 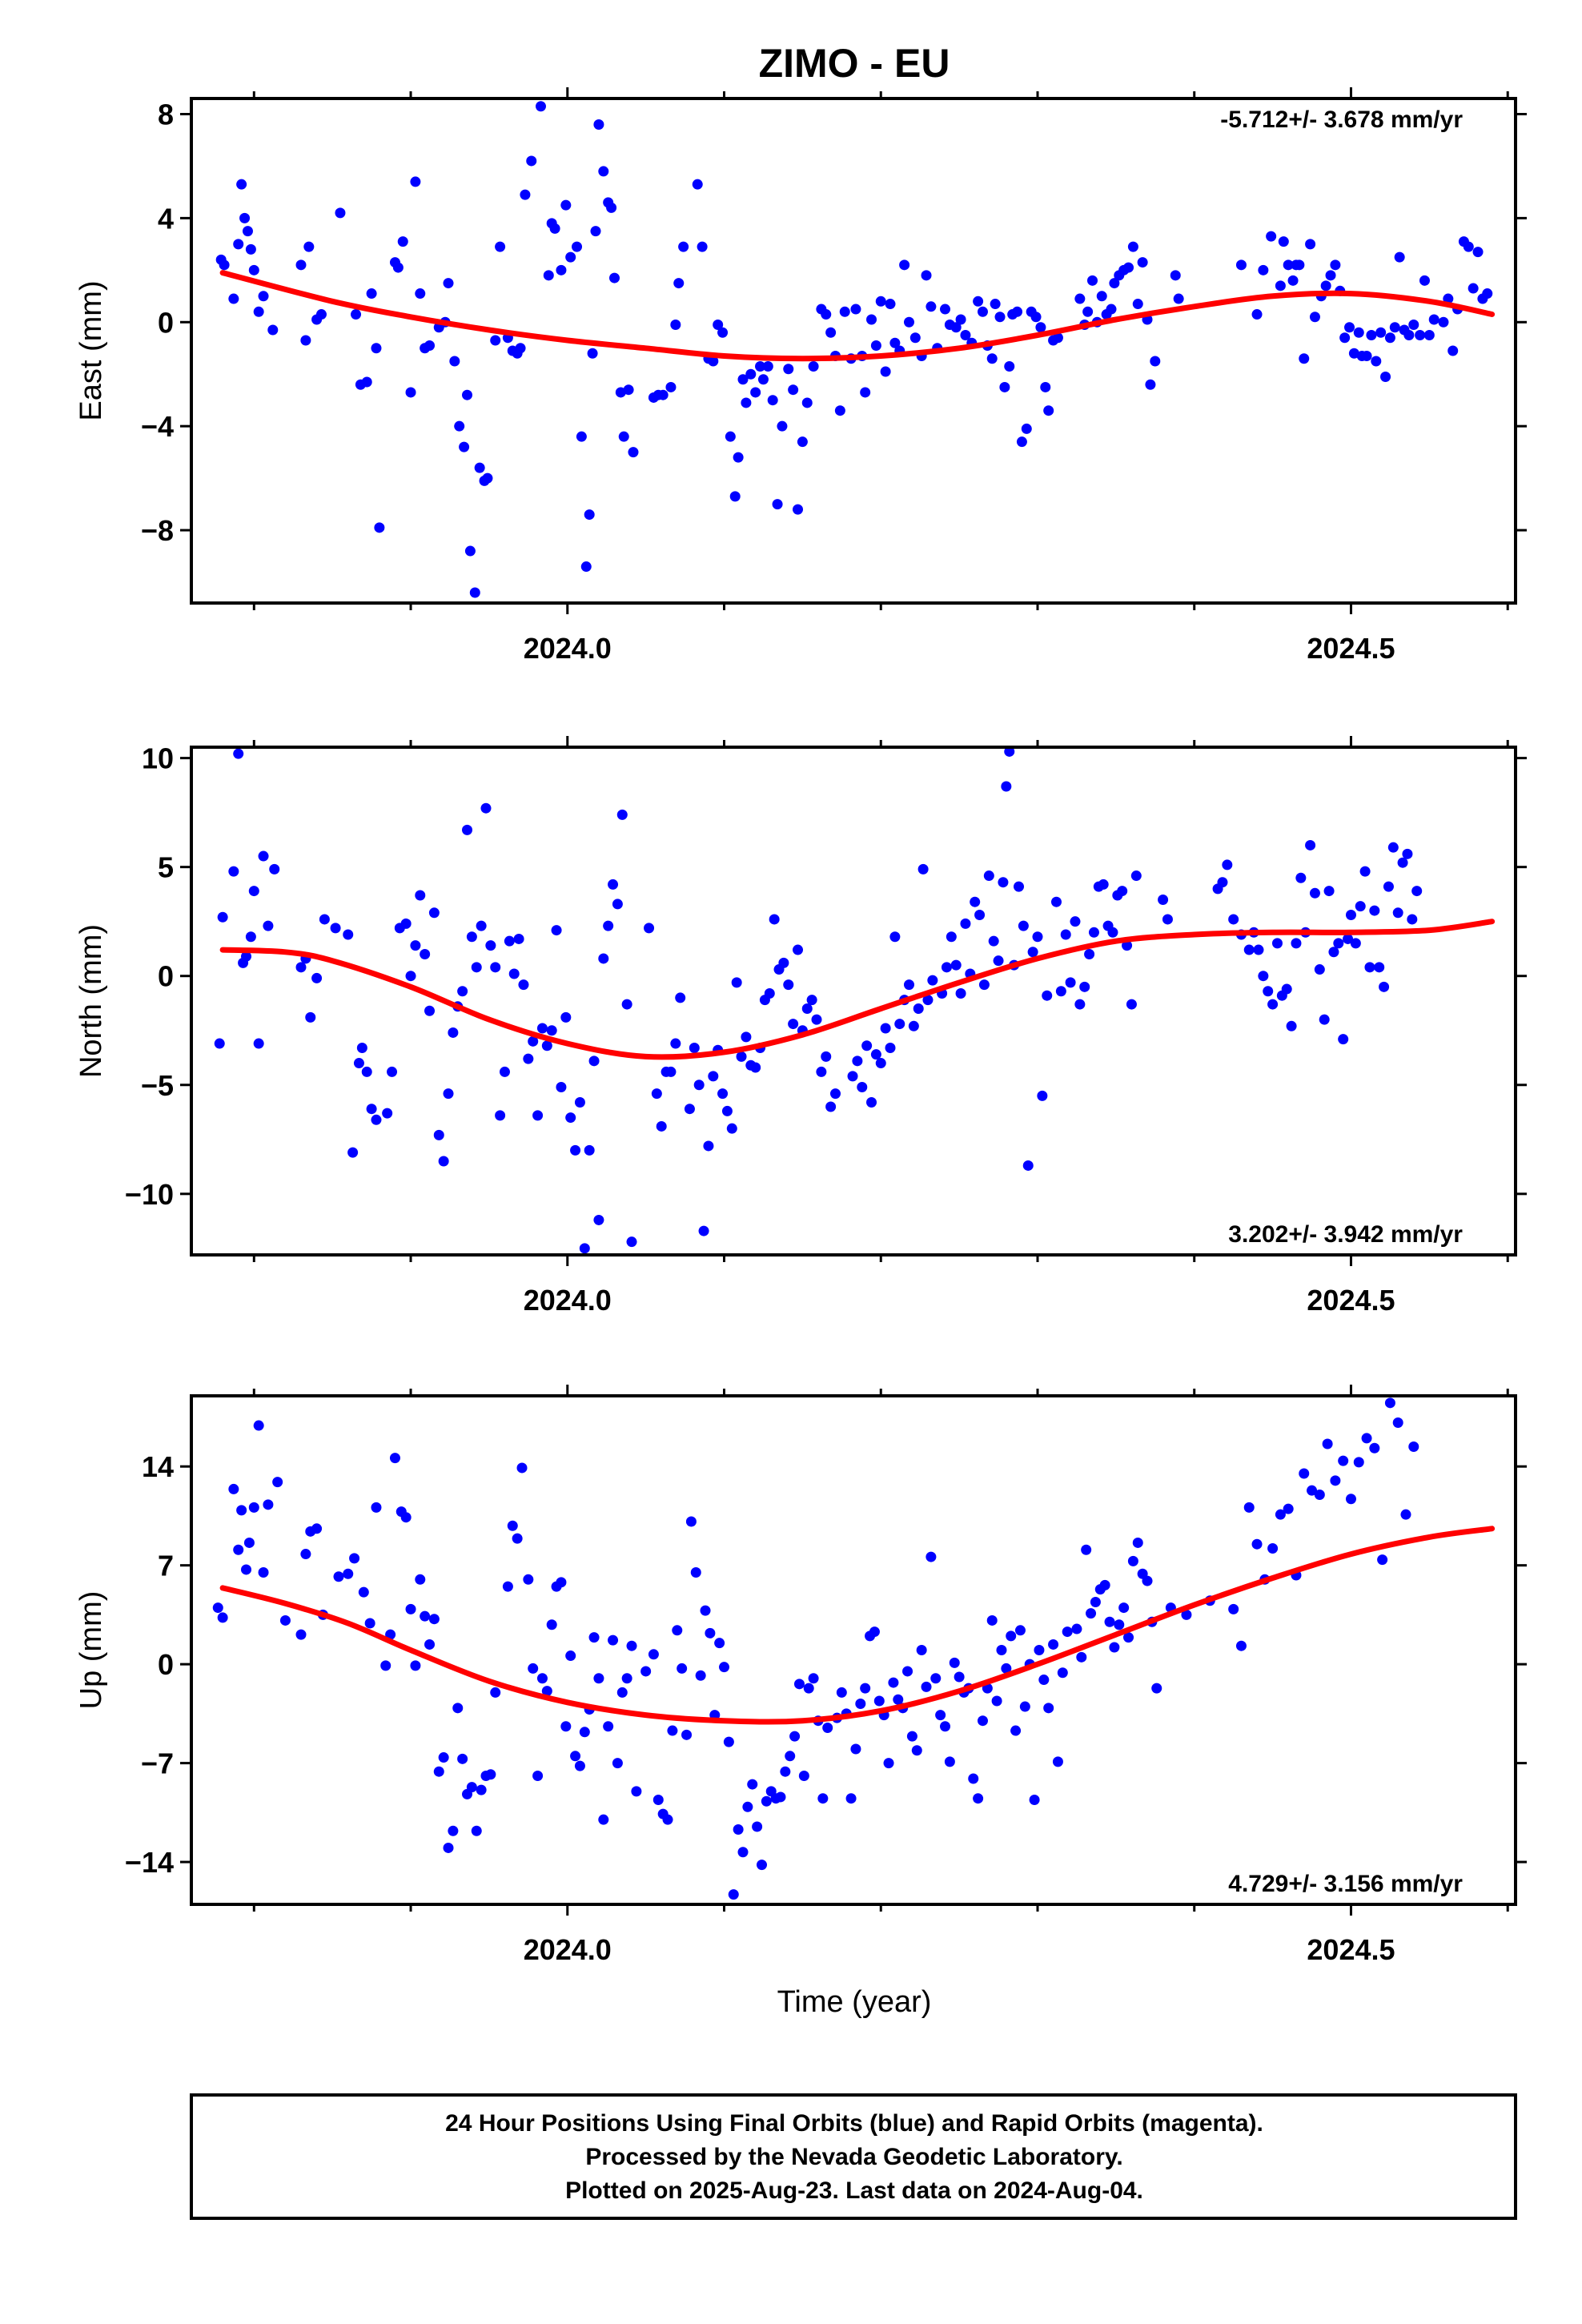 I want to click on north-ytick-label: 0, so click(x=166, y=976).